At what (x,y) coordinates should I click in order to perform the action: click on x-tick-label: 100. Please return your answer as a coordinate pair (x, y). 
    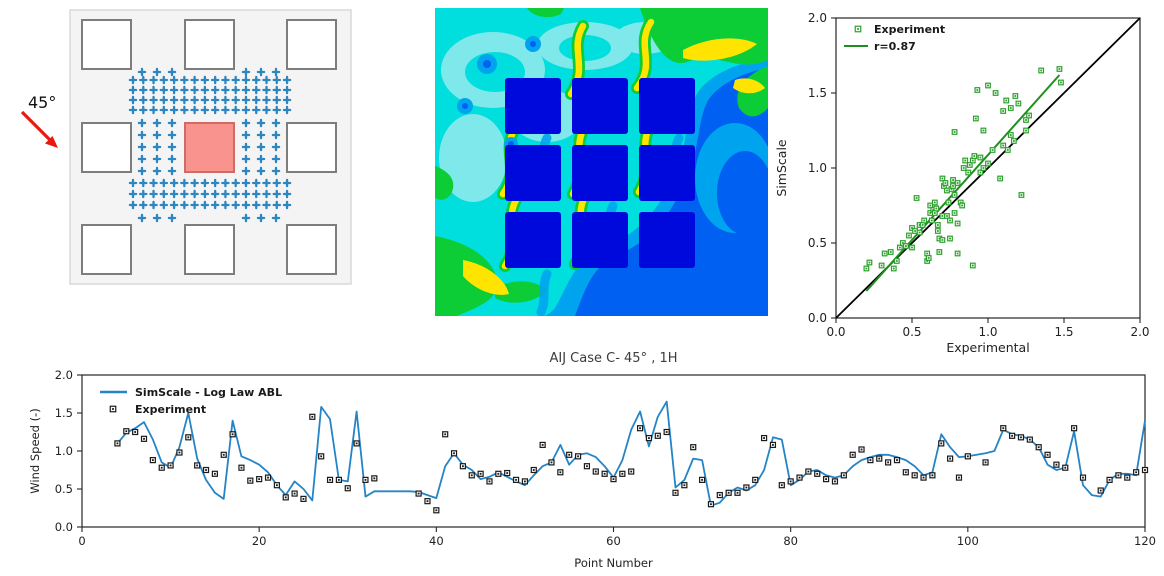
    Looking at the image, I should click on (968, 541).